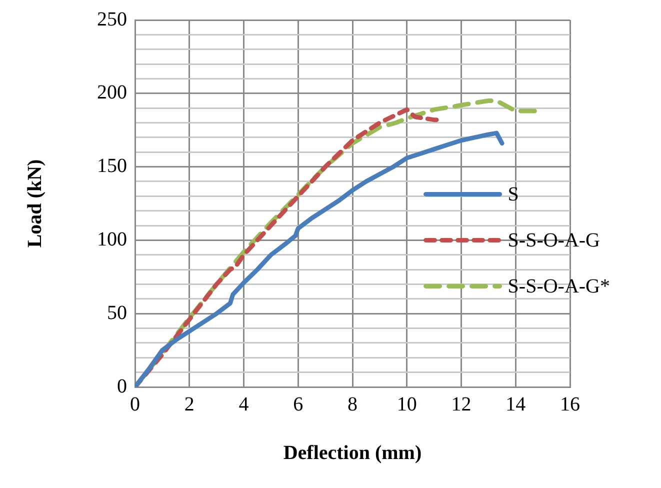  I want to click on y-tick-label: 150, so click(112, 166).